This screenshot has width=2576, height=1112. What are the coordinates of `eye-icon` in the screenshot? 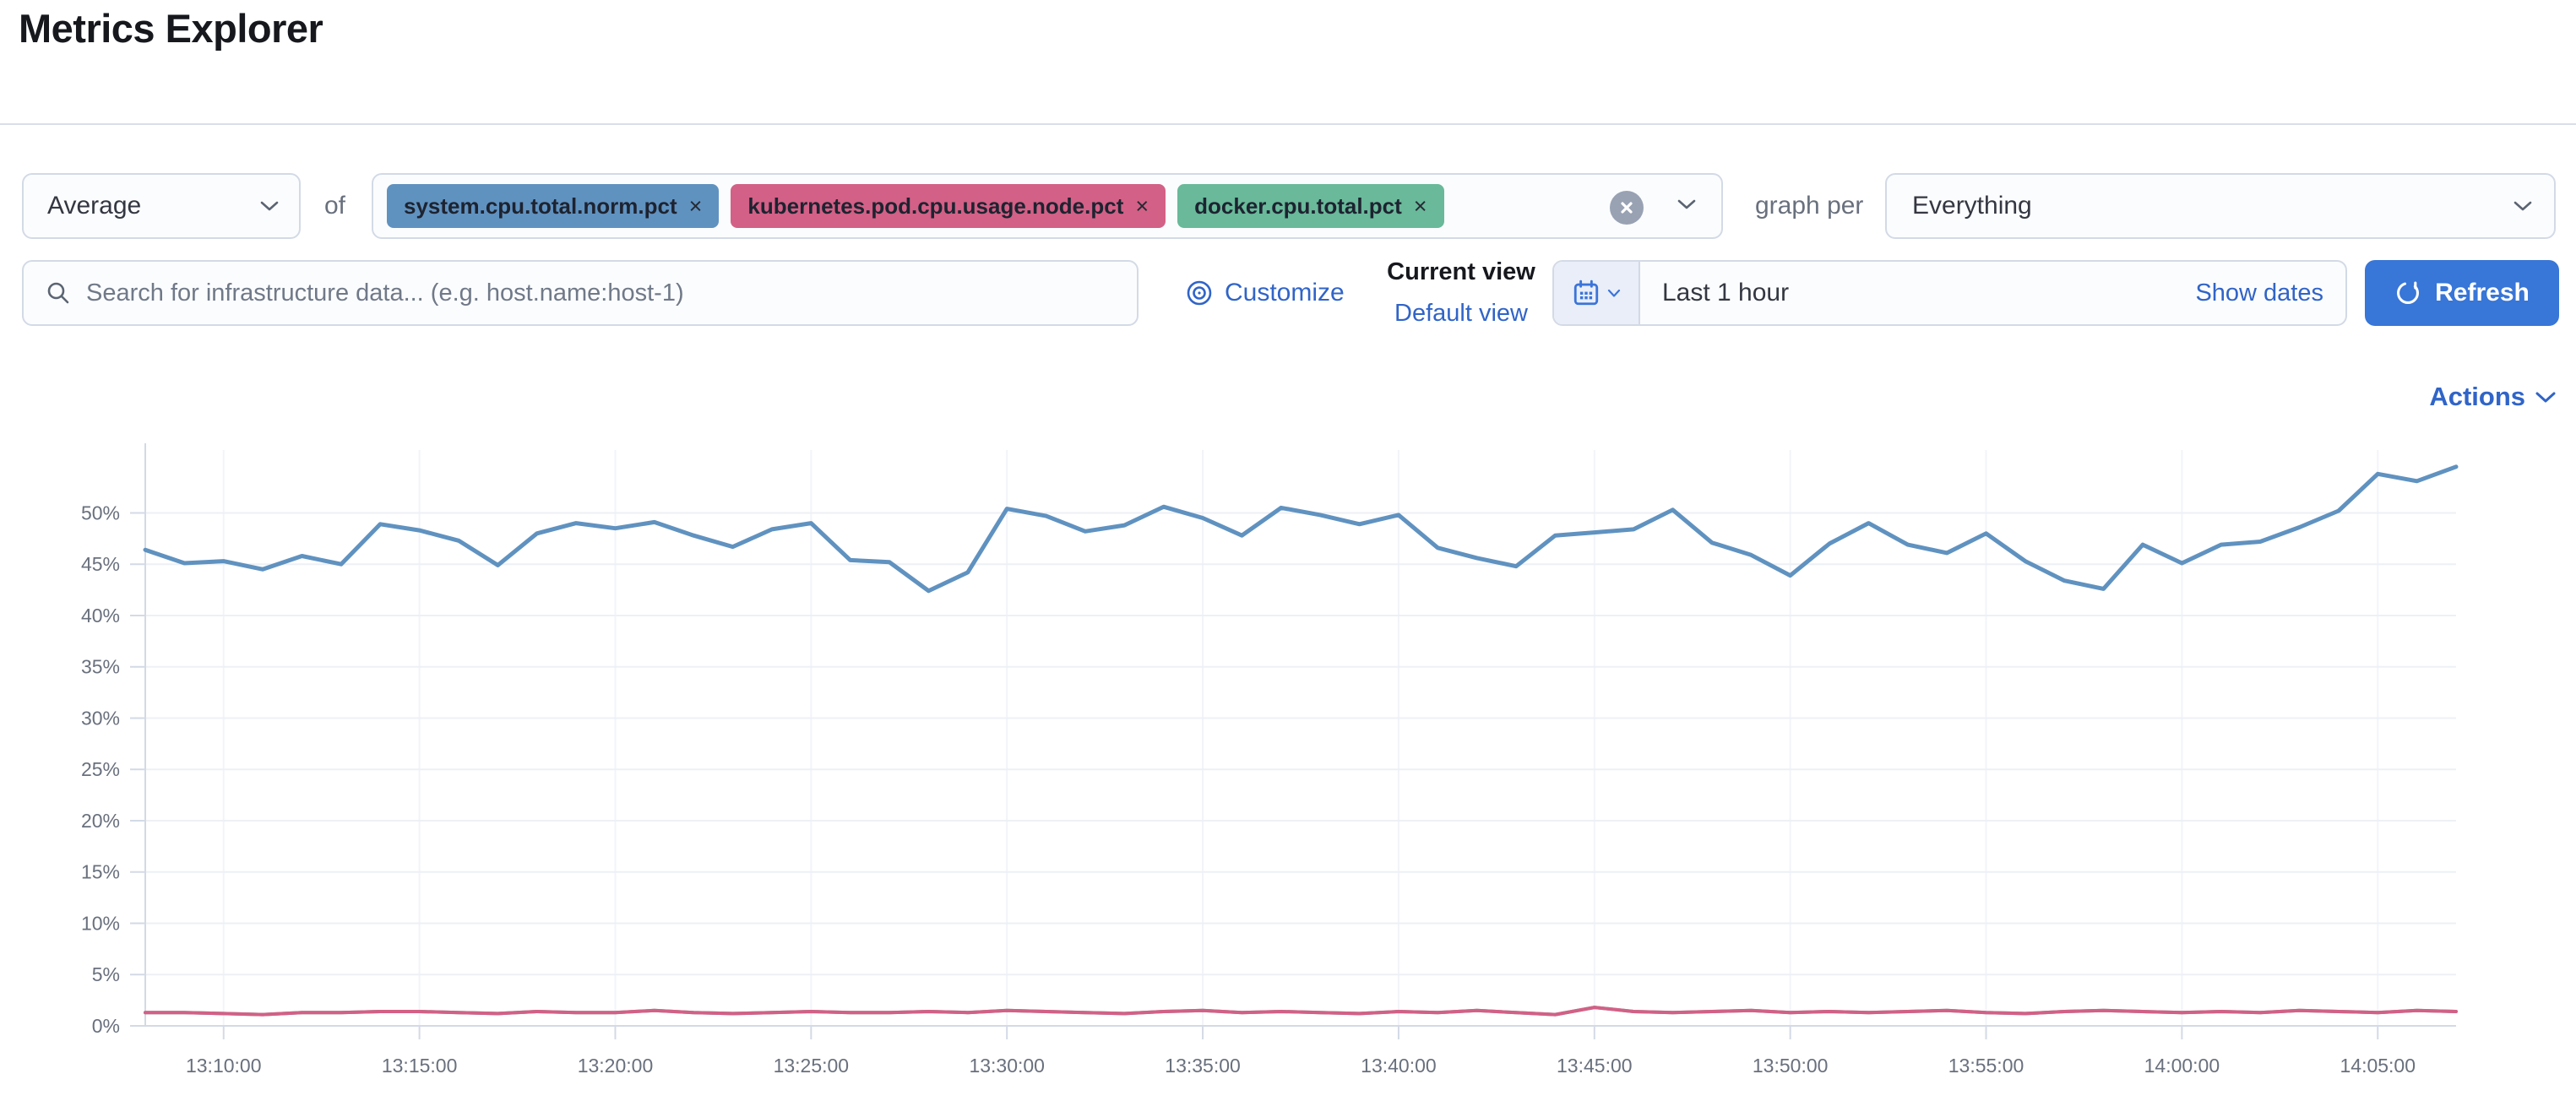 It's located at (1199, 293).